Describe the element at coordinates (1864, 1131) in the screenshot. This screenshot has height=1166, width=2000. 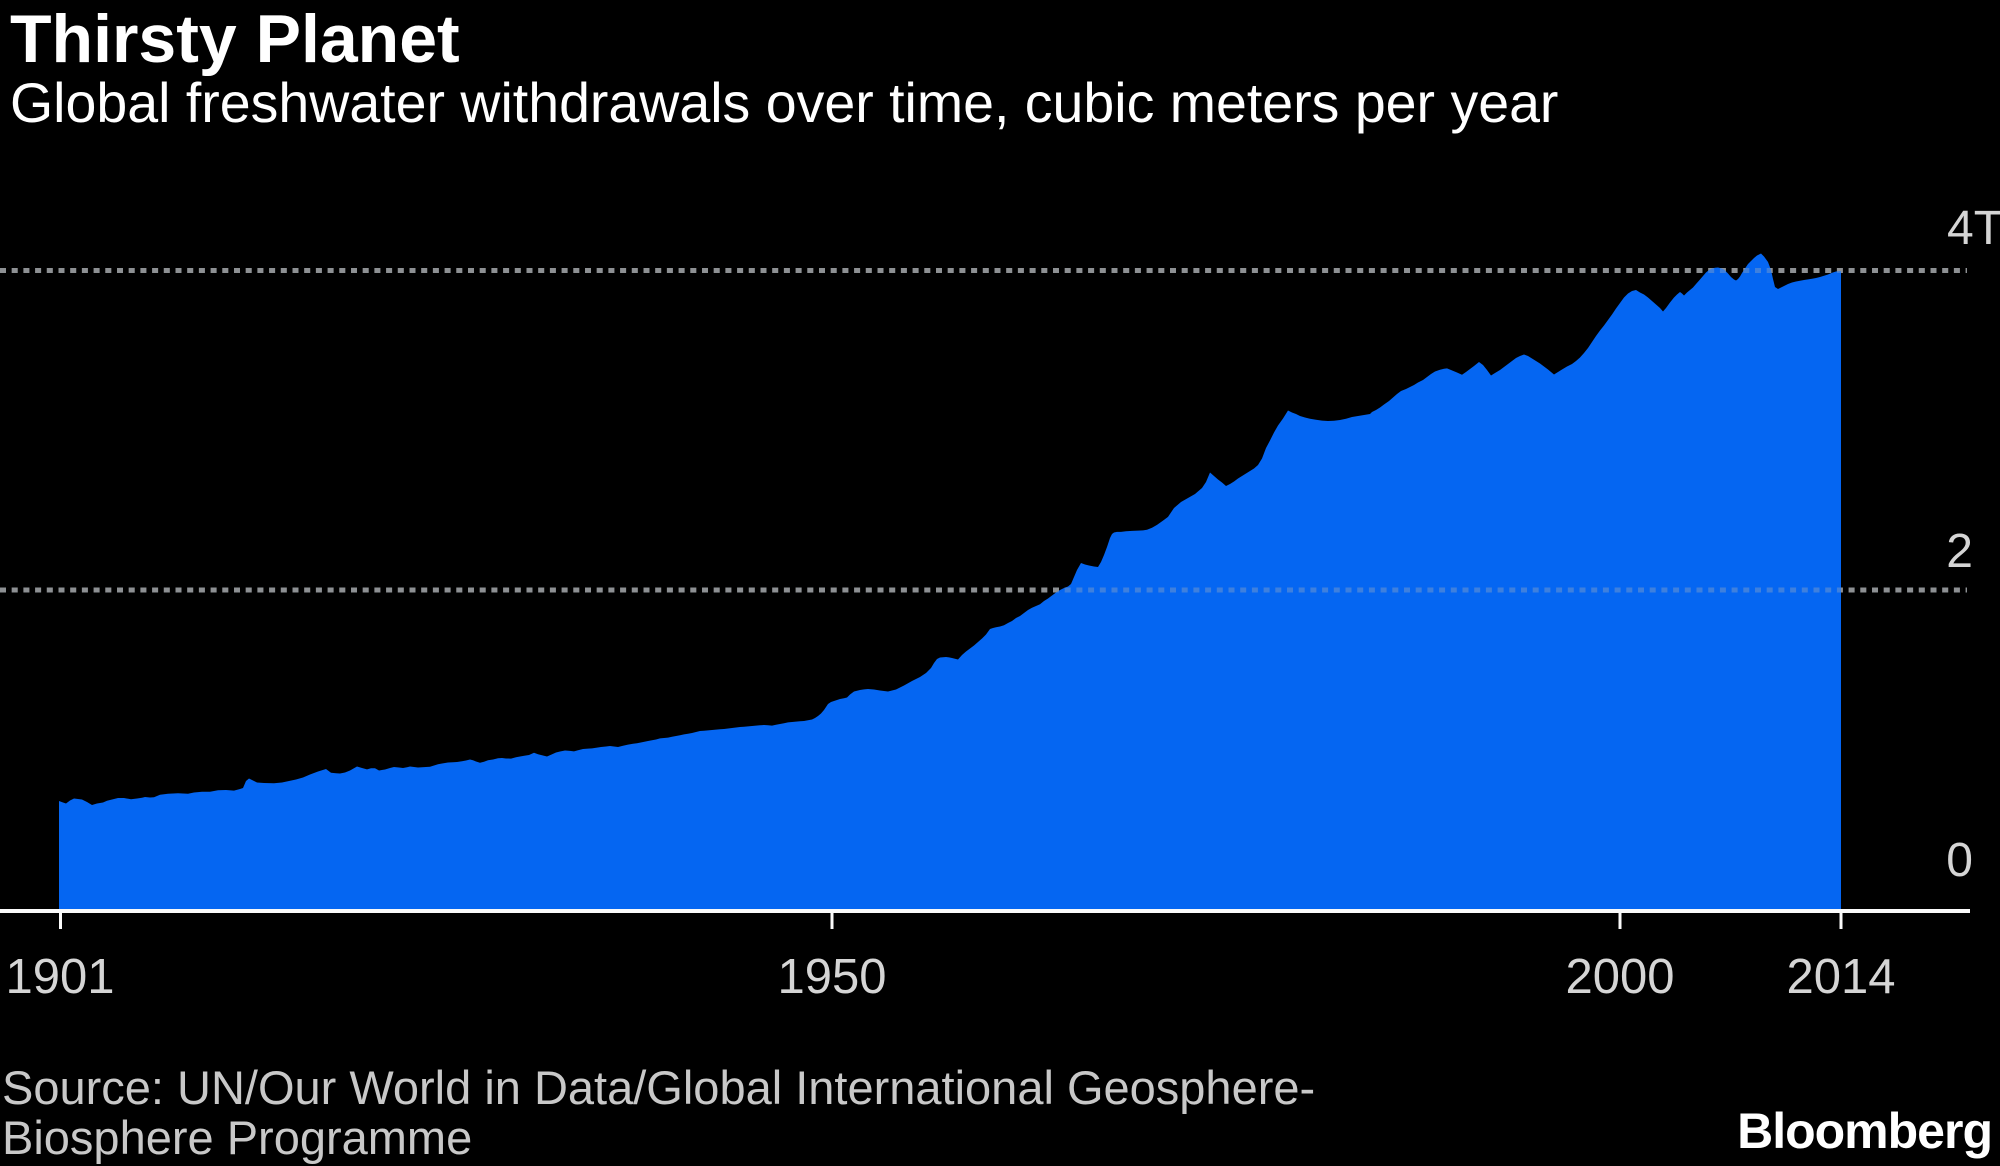
I see `svg-text: Bloomberg` at that location.